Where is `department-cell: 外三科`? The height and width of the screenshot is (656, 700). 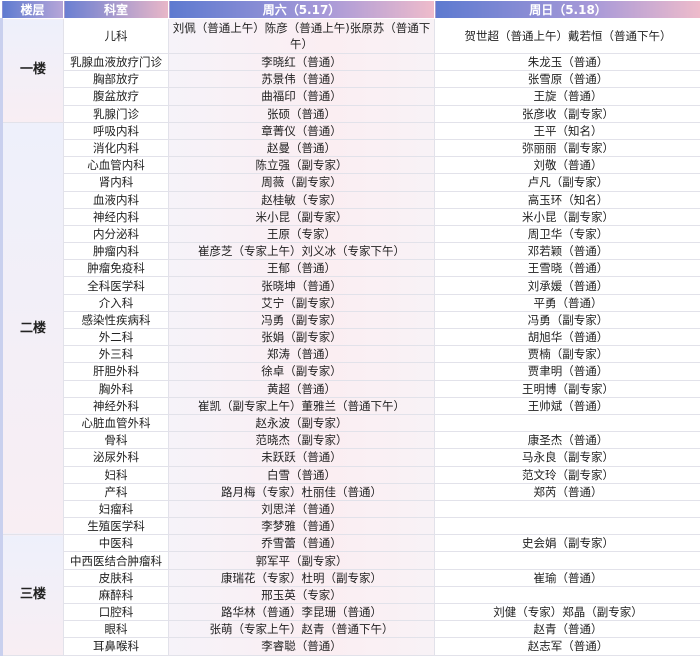
department-cell: 外三科 is located at coordinates (116, 354).